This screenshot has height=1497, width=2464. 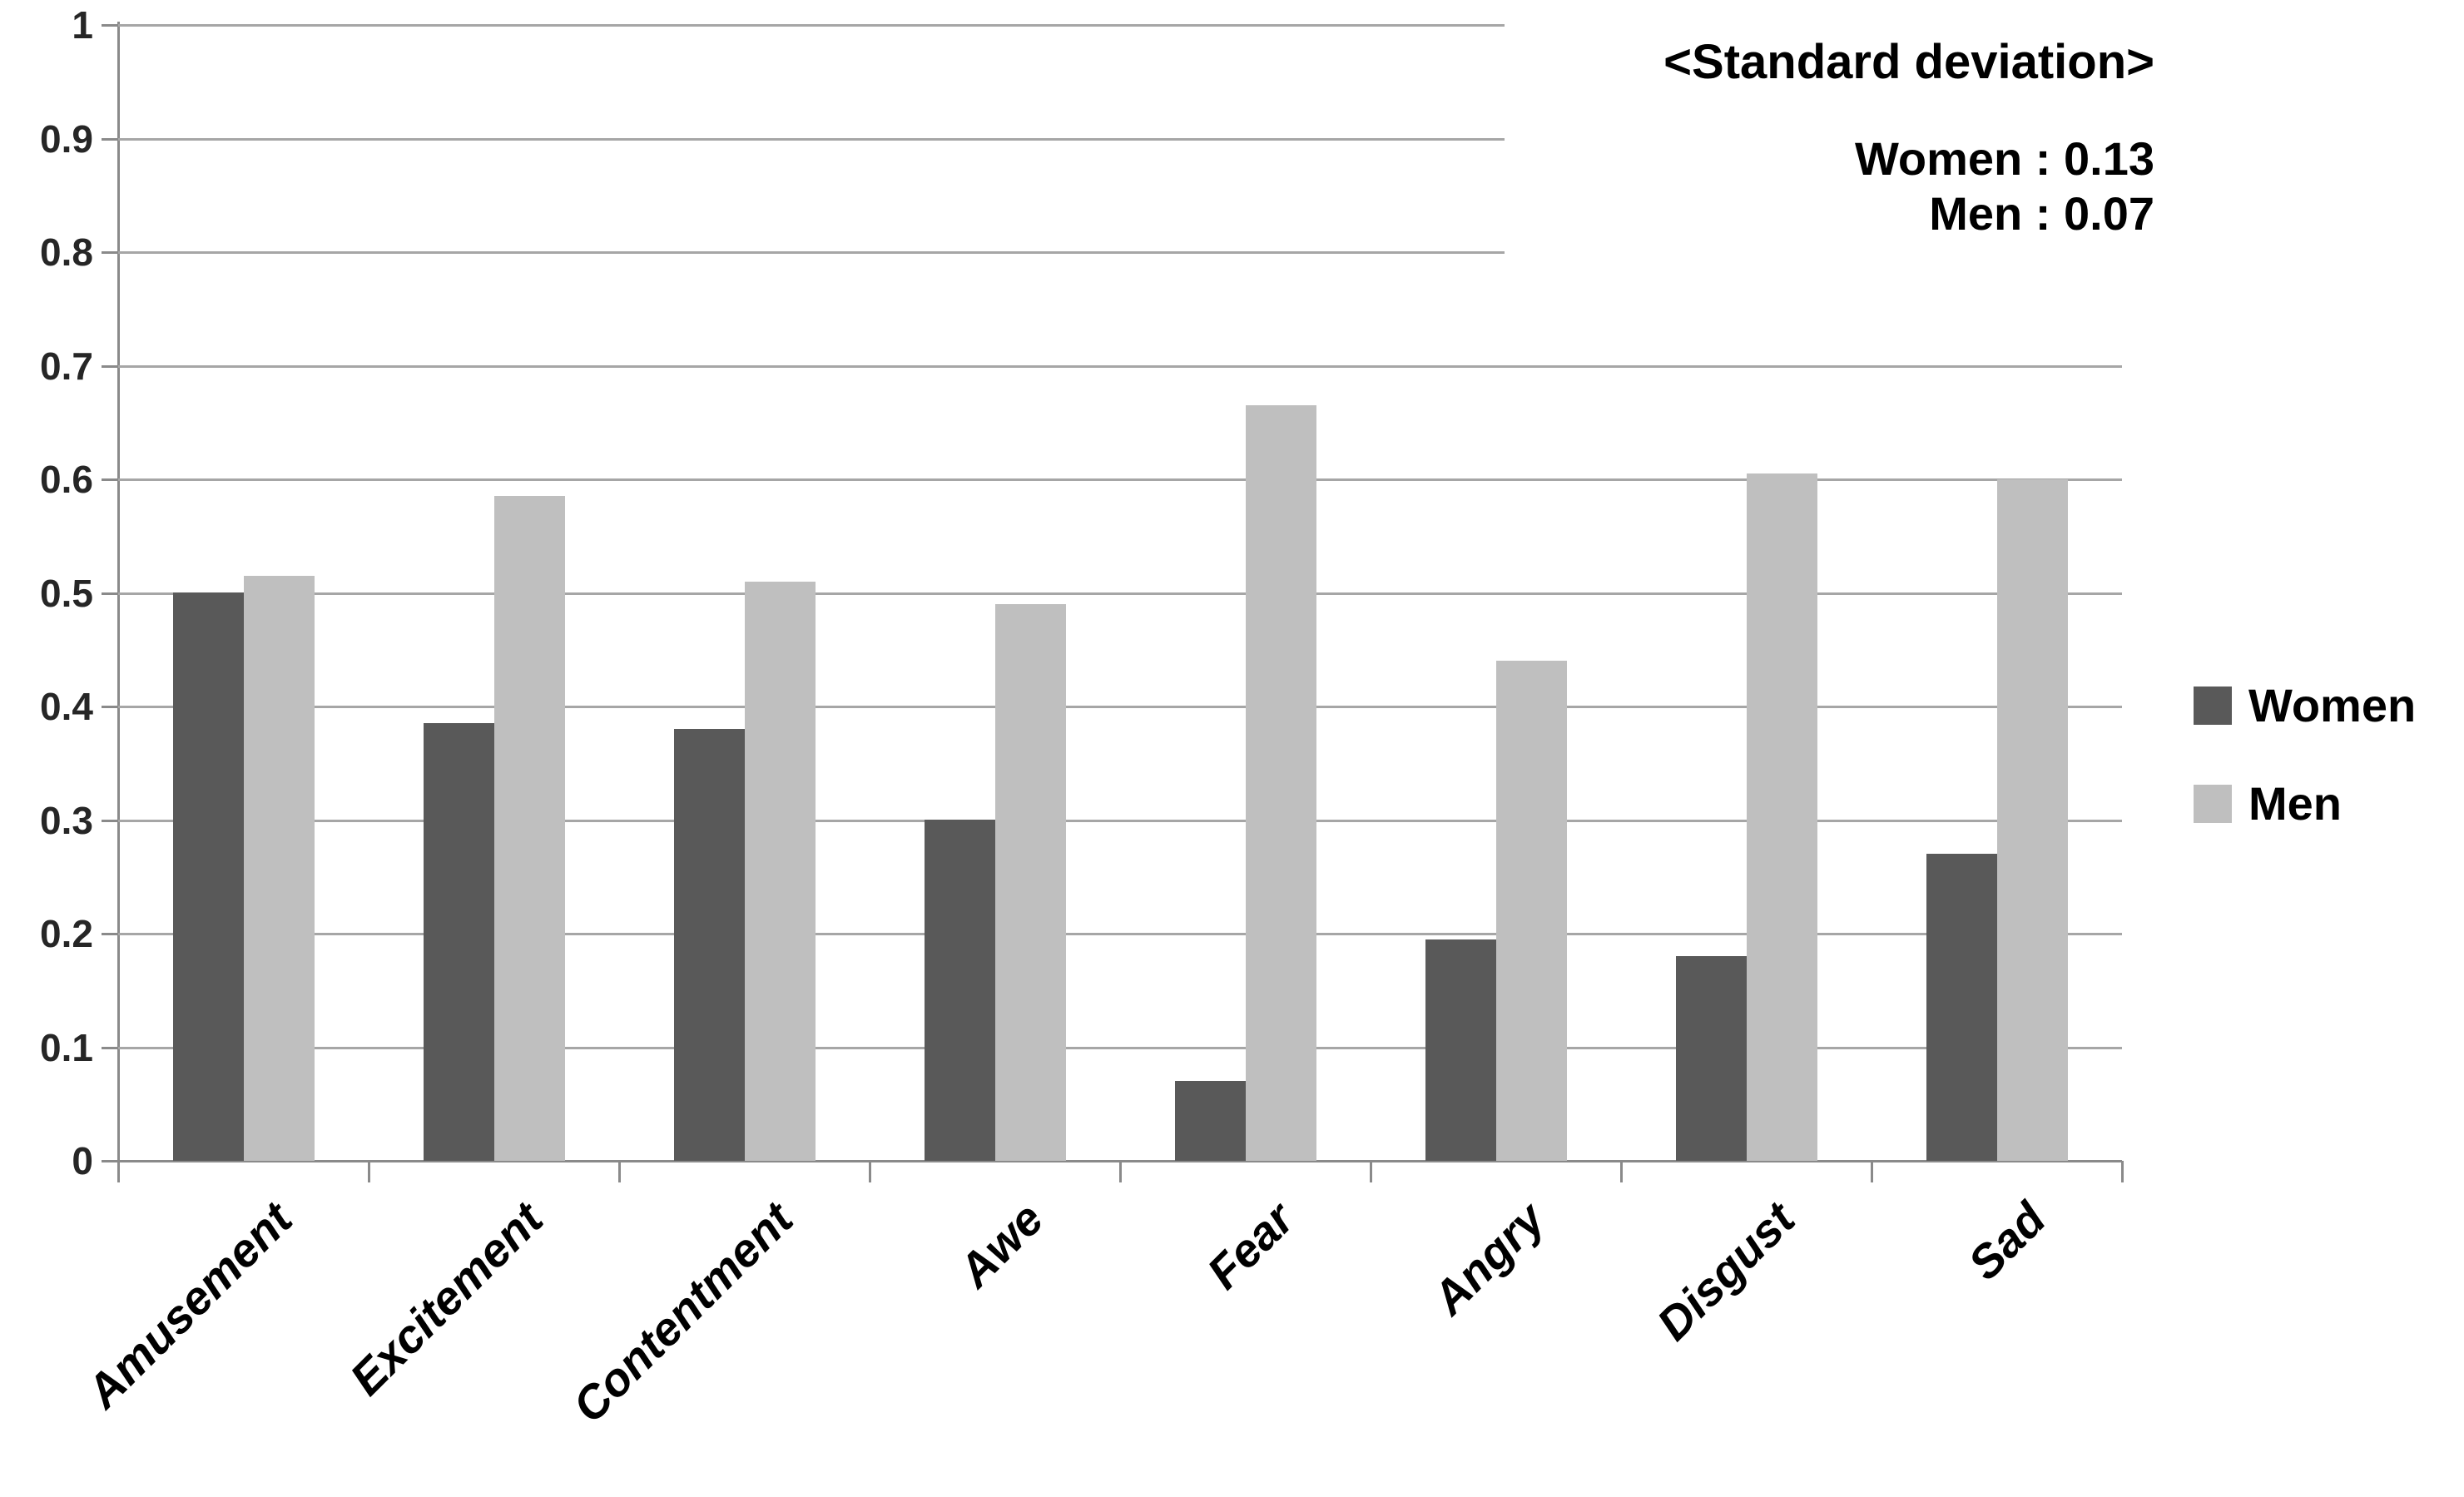 What do you see at coordinates (1781, 817) in the screenshot?
I see `bar-men-disgust` at bounding box center [1781, 817].